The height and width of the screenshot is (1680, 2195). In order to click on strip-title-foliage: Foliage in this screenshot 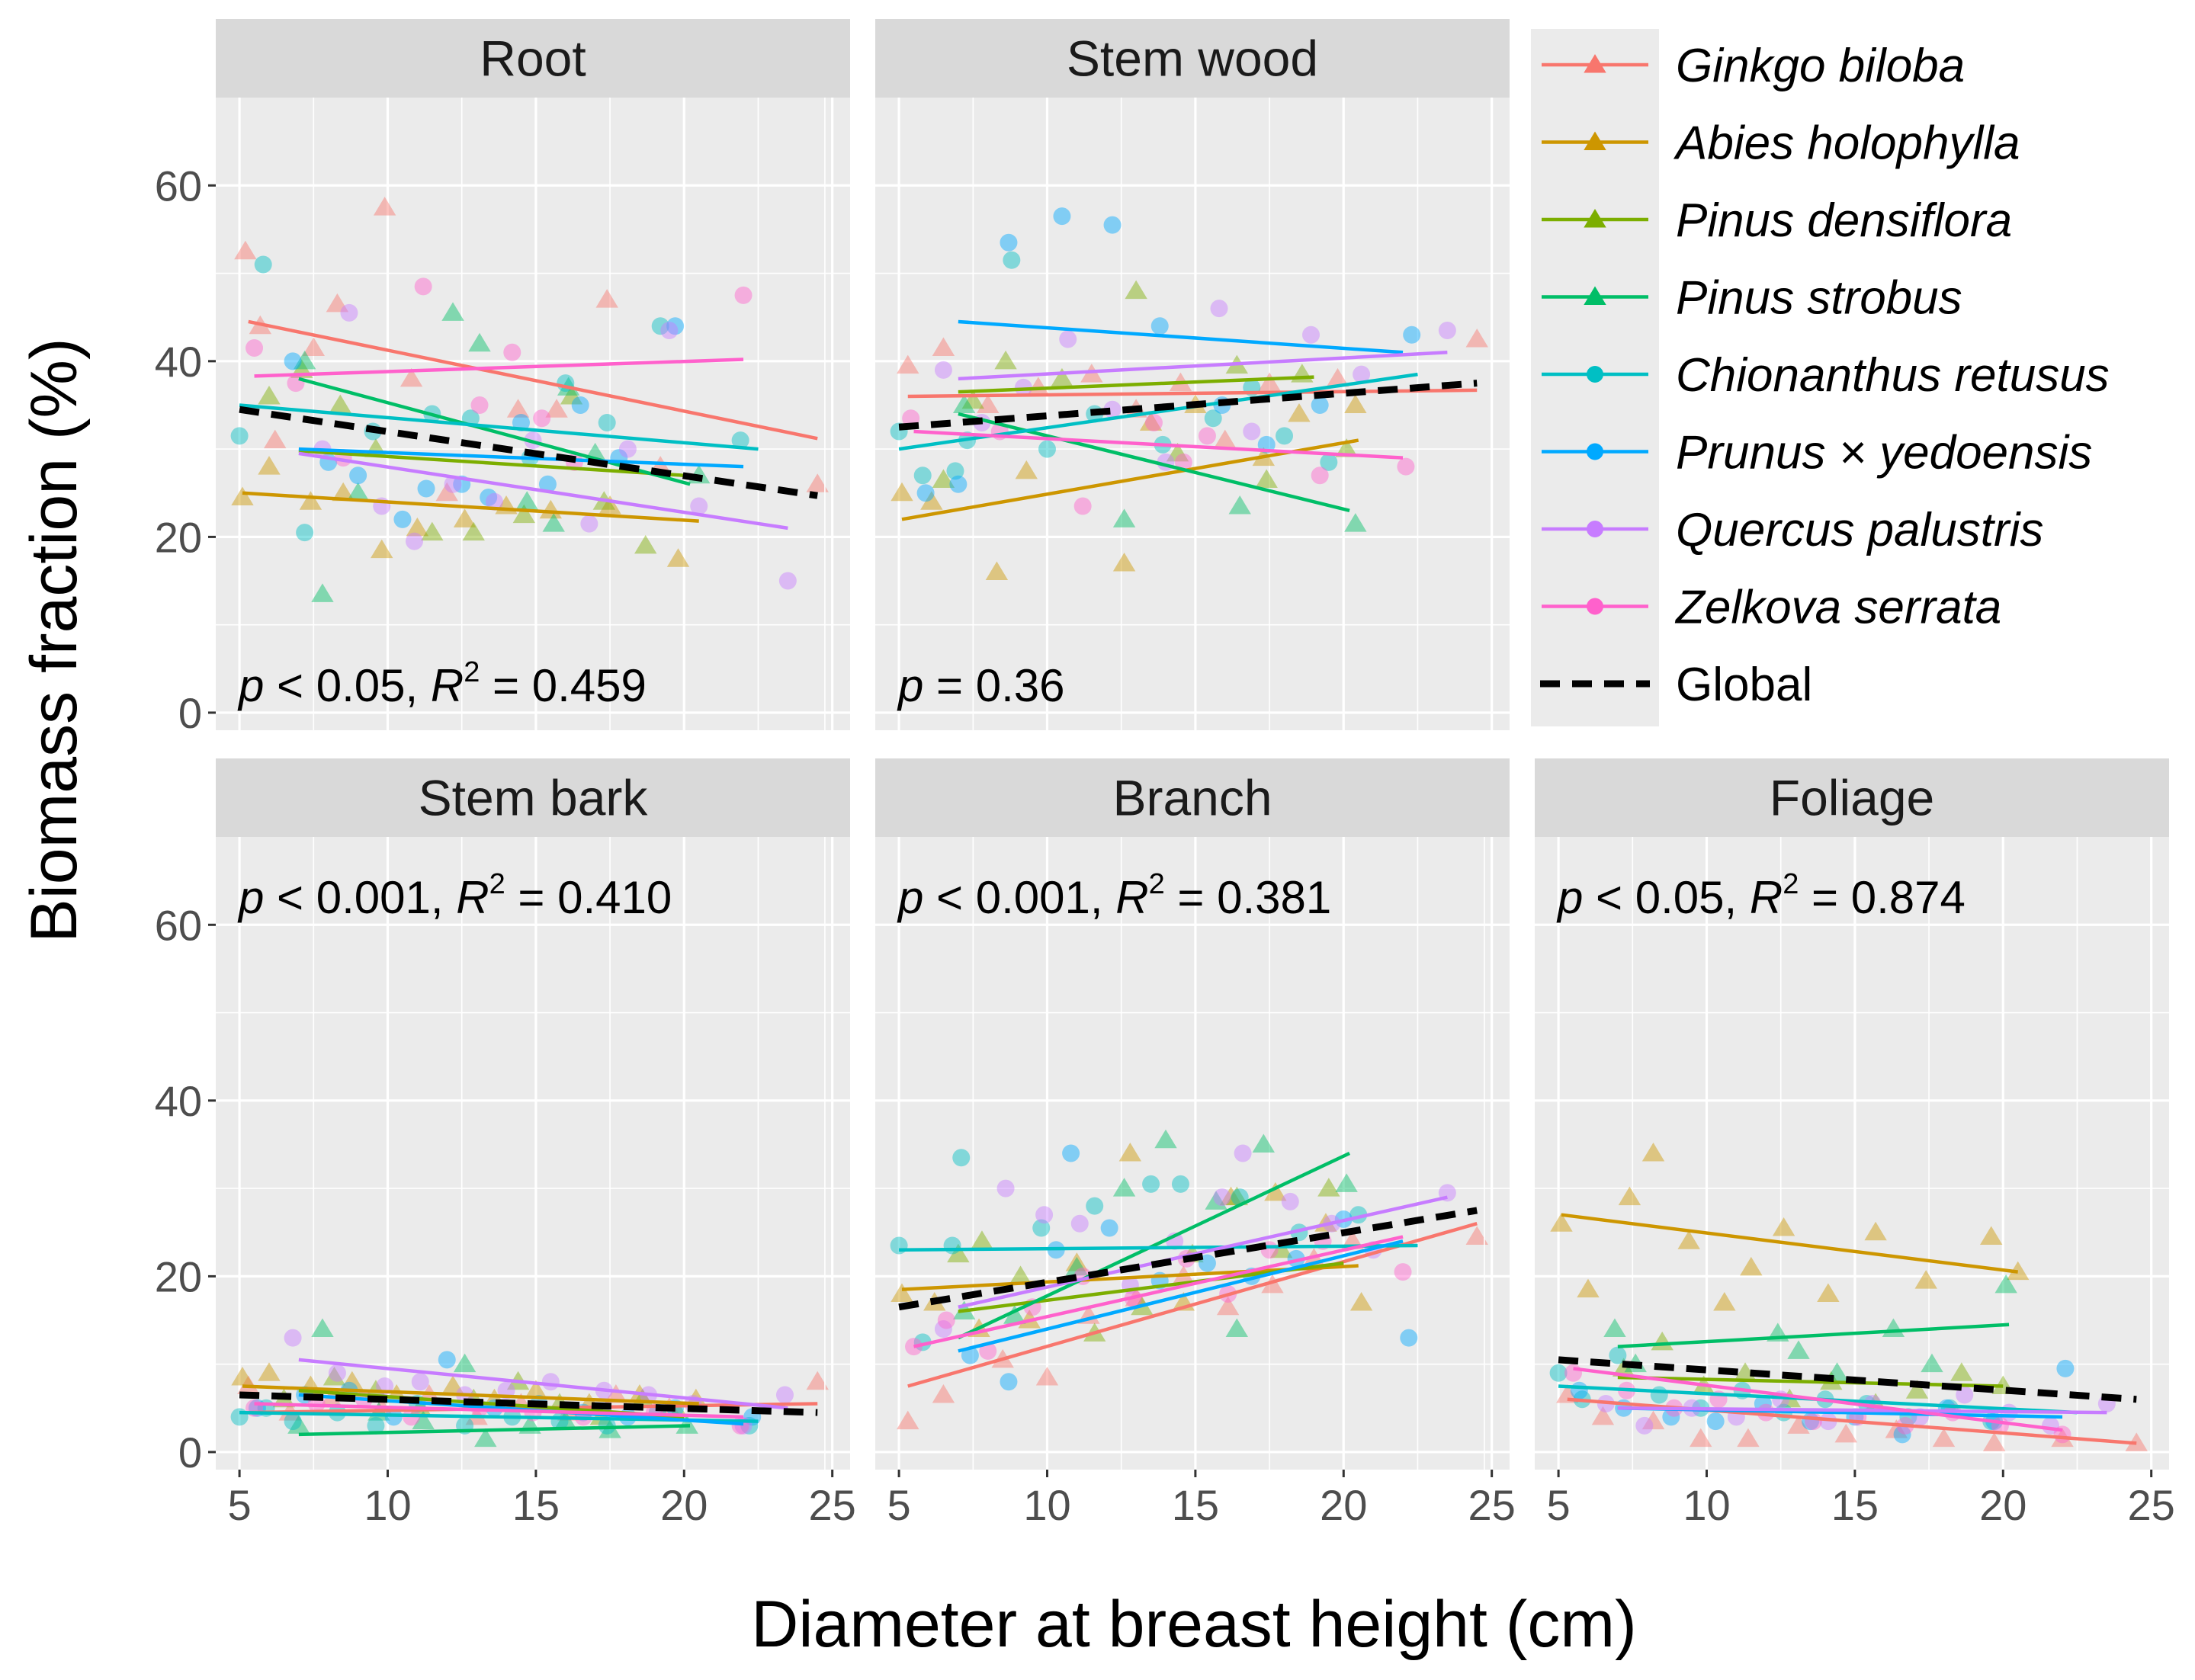, I will do `click(1852, 798)`.